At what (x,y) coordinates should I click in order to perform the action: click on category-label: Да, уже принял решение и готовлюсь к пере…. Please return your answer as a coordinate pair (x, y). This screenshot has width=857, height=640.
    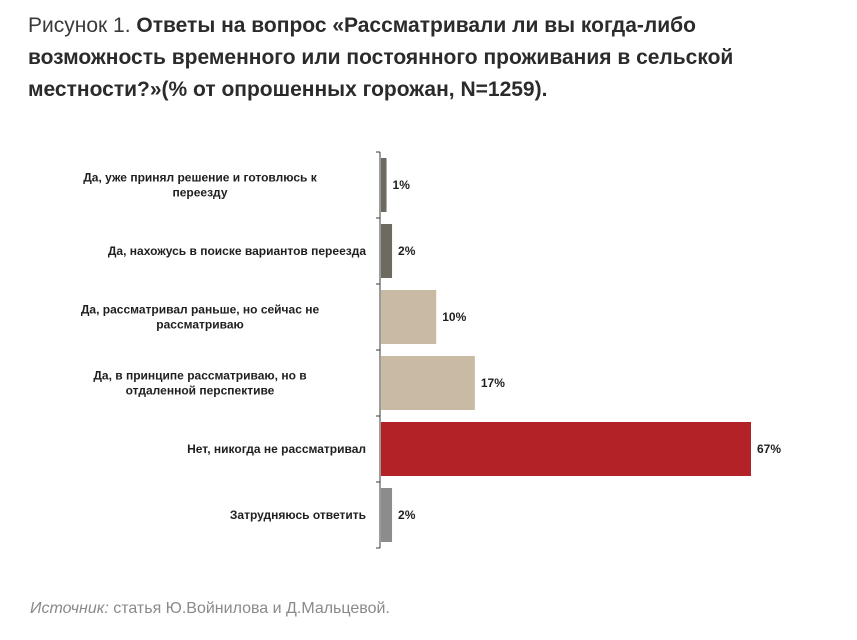
    Looking at the image, I should click on (200, 185).